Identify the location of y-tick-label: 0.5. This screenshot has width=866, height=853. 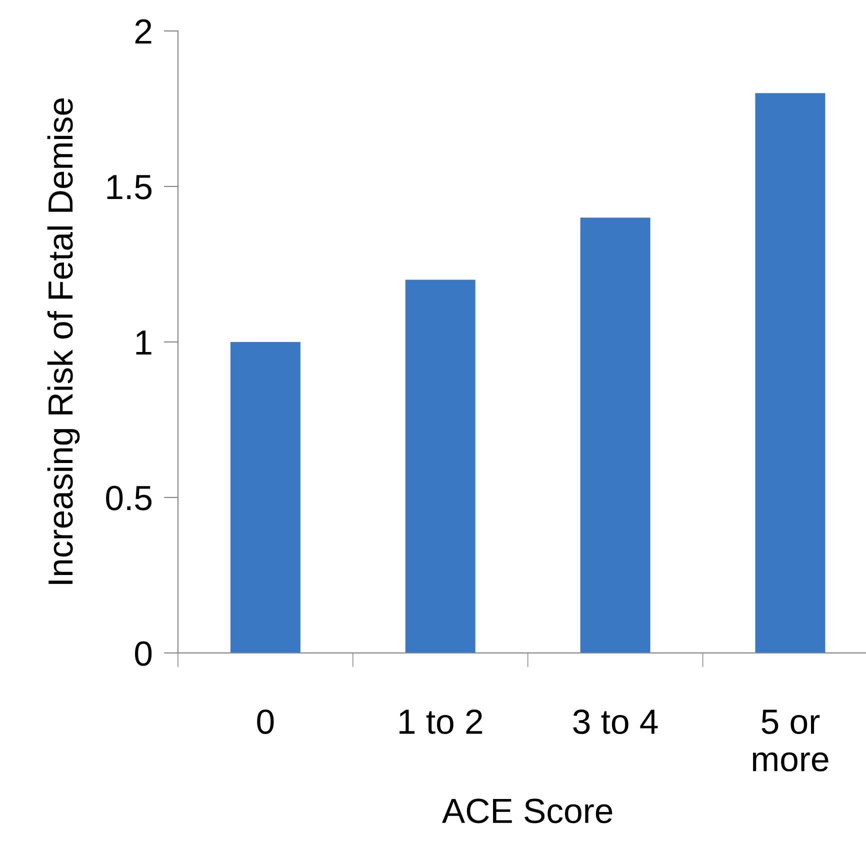
(129, 498).